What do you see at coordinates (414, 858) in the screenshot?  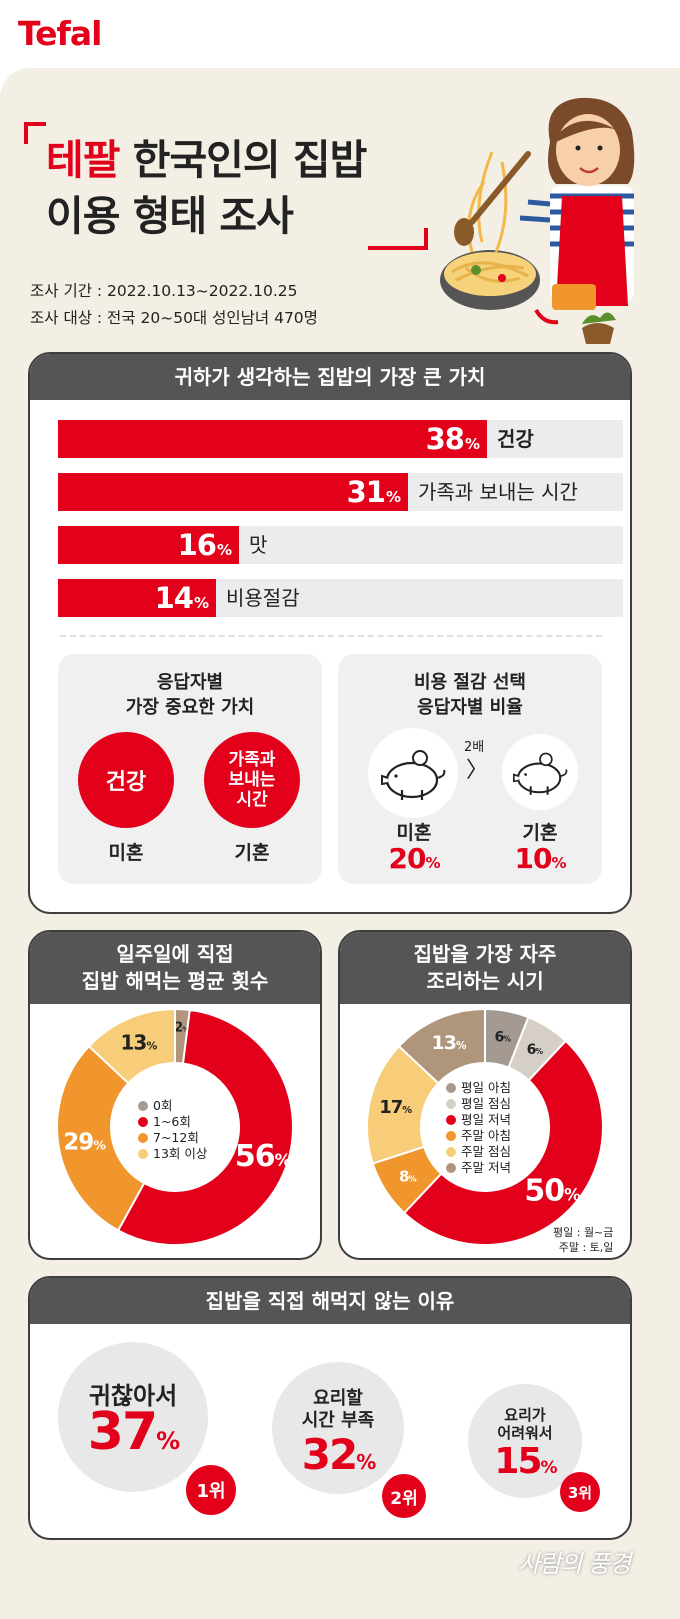 I see `single-percent: 20%` at bounding box center [414, 858].